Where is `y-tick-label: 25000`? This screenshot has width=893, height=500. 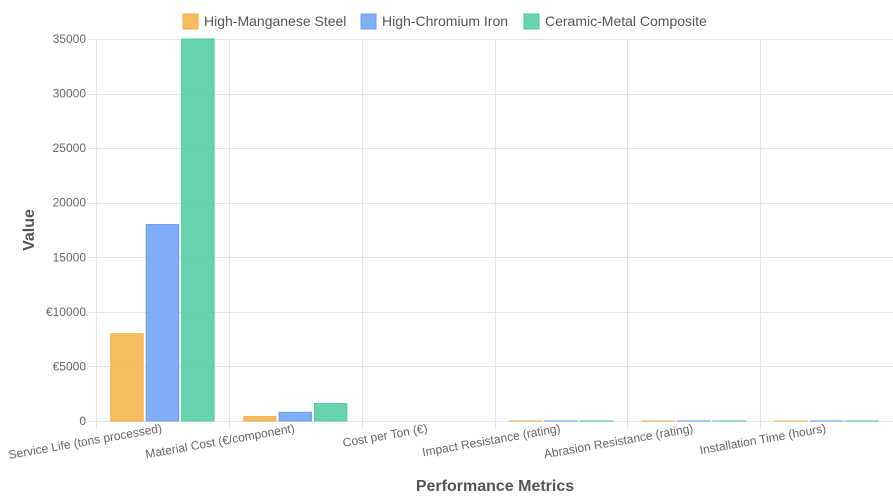
y-tick-label: 25000 is located at coordinates (70, 148).